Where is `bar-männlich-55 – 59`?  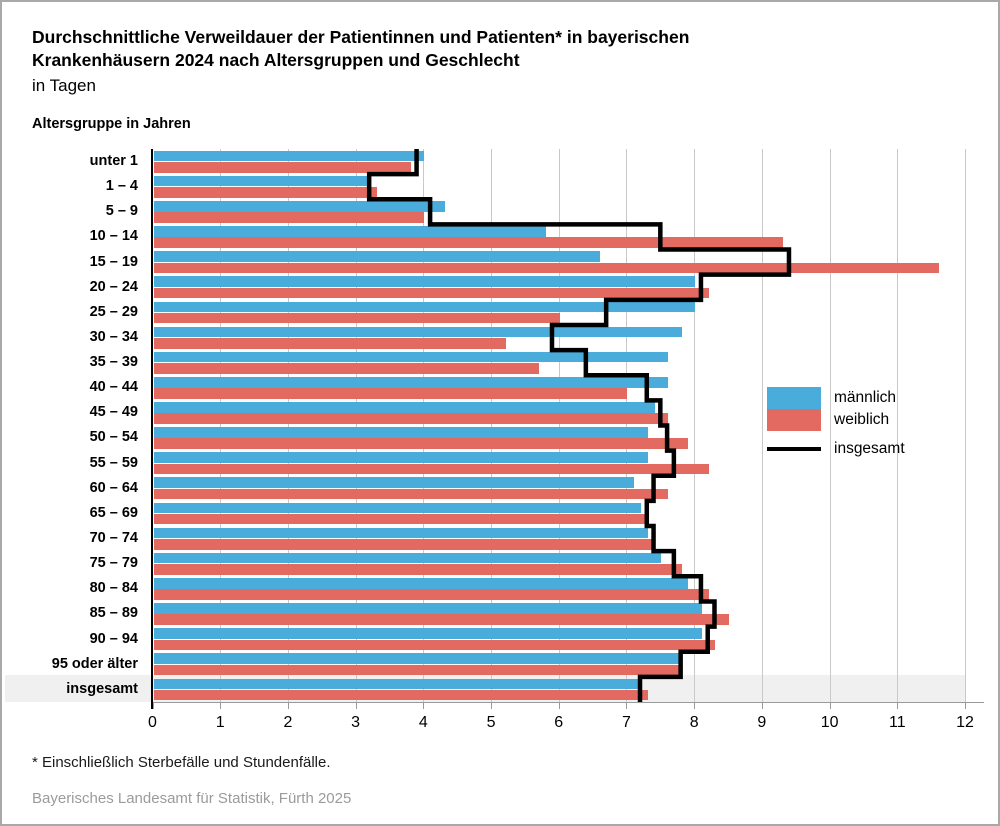
bar-männlich-55 – 59 is located at coordinates (400, 457).